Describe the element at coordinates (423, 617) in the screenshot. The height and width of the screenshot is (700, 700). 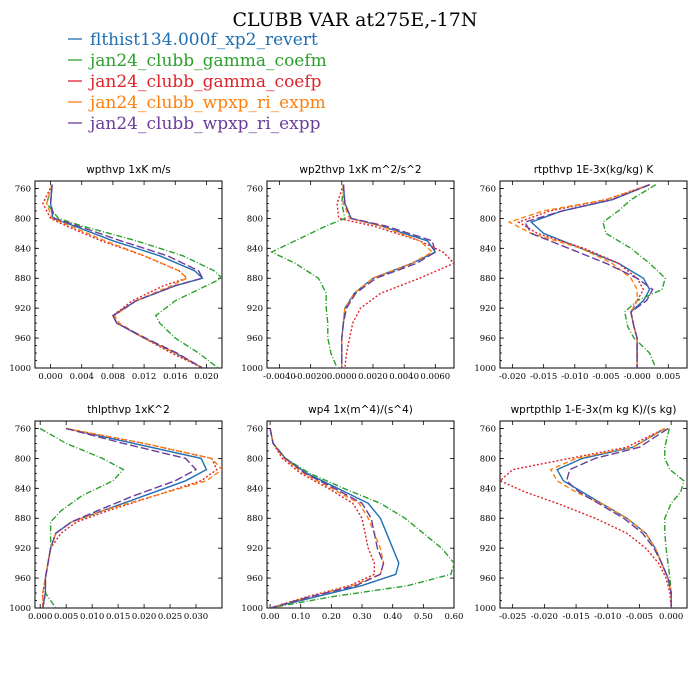
I see `x-tick-label: 0.50` at that location.